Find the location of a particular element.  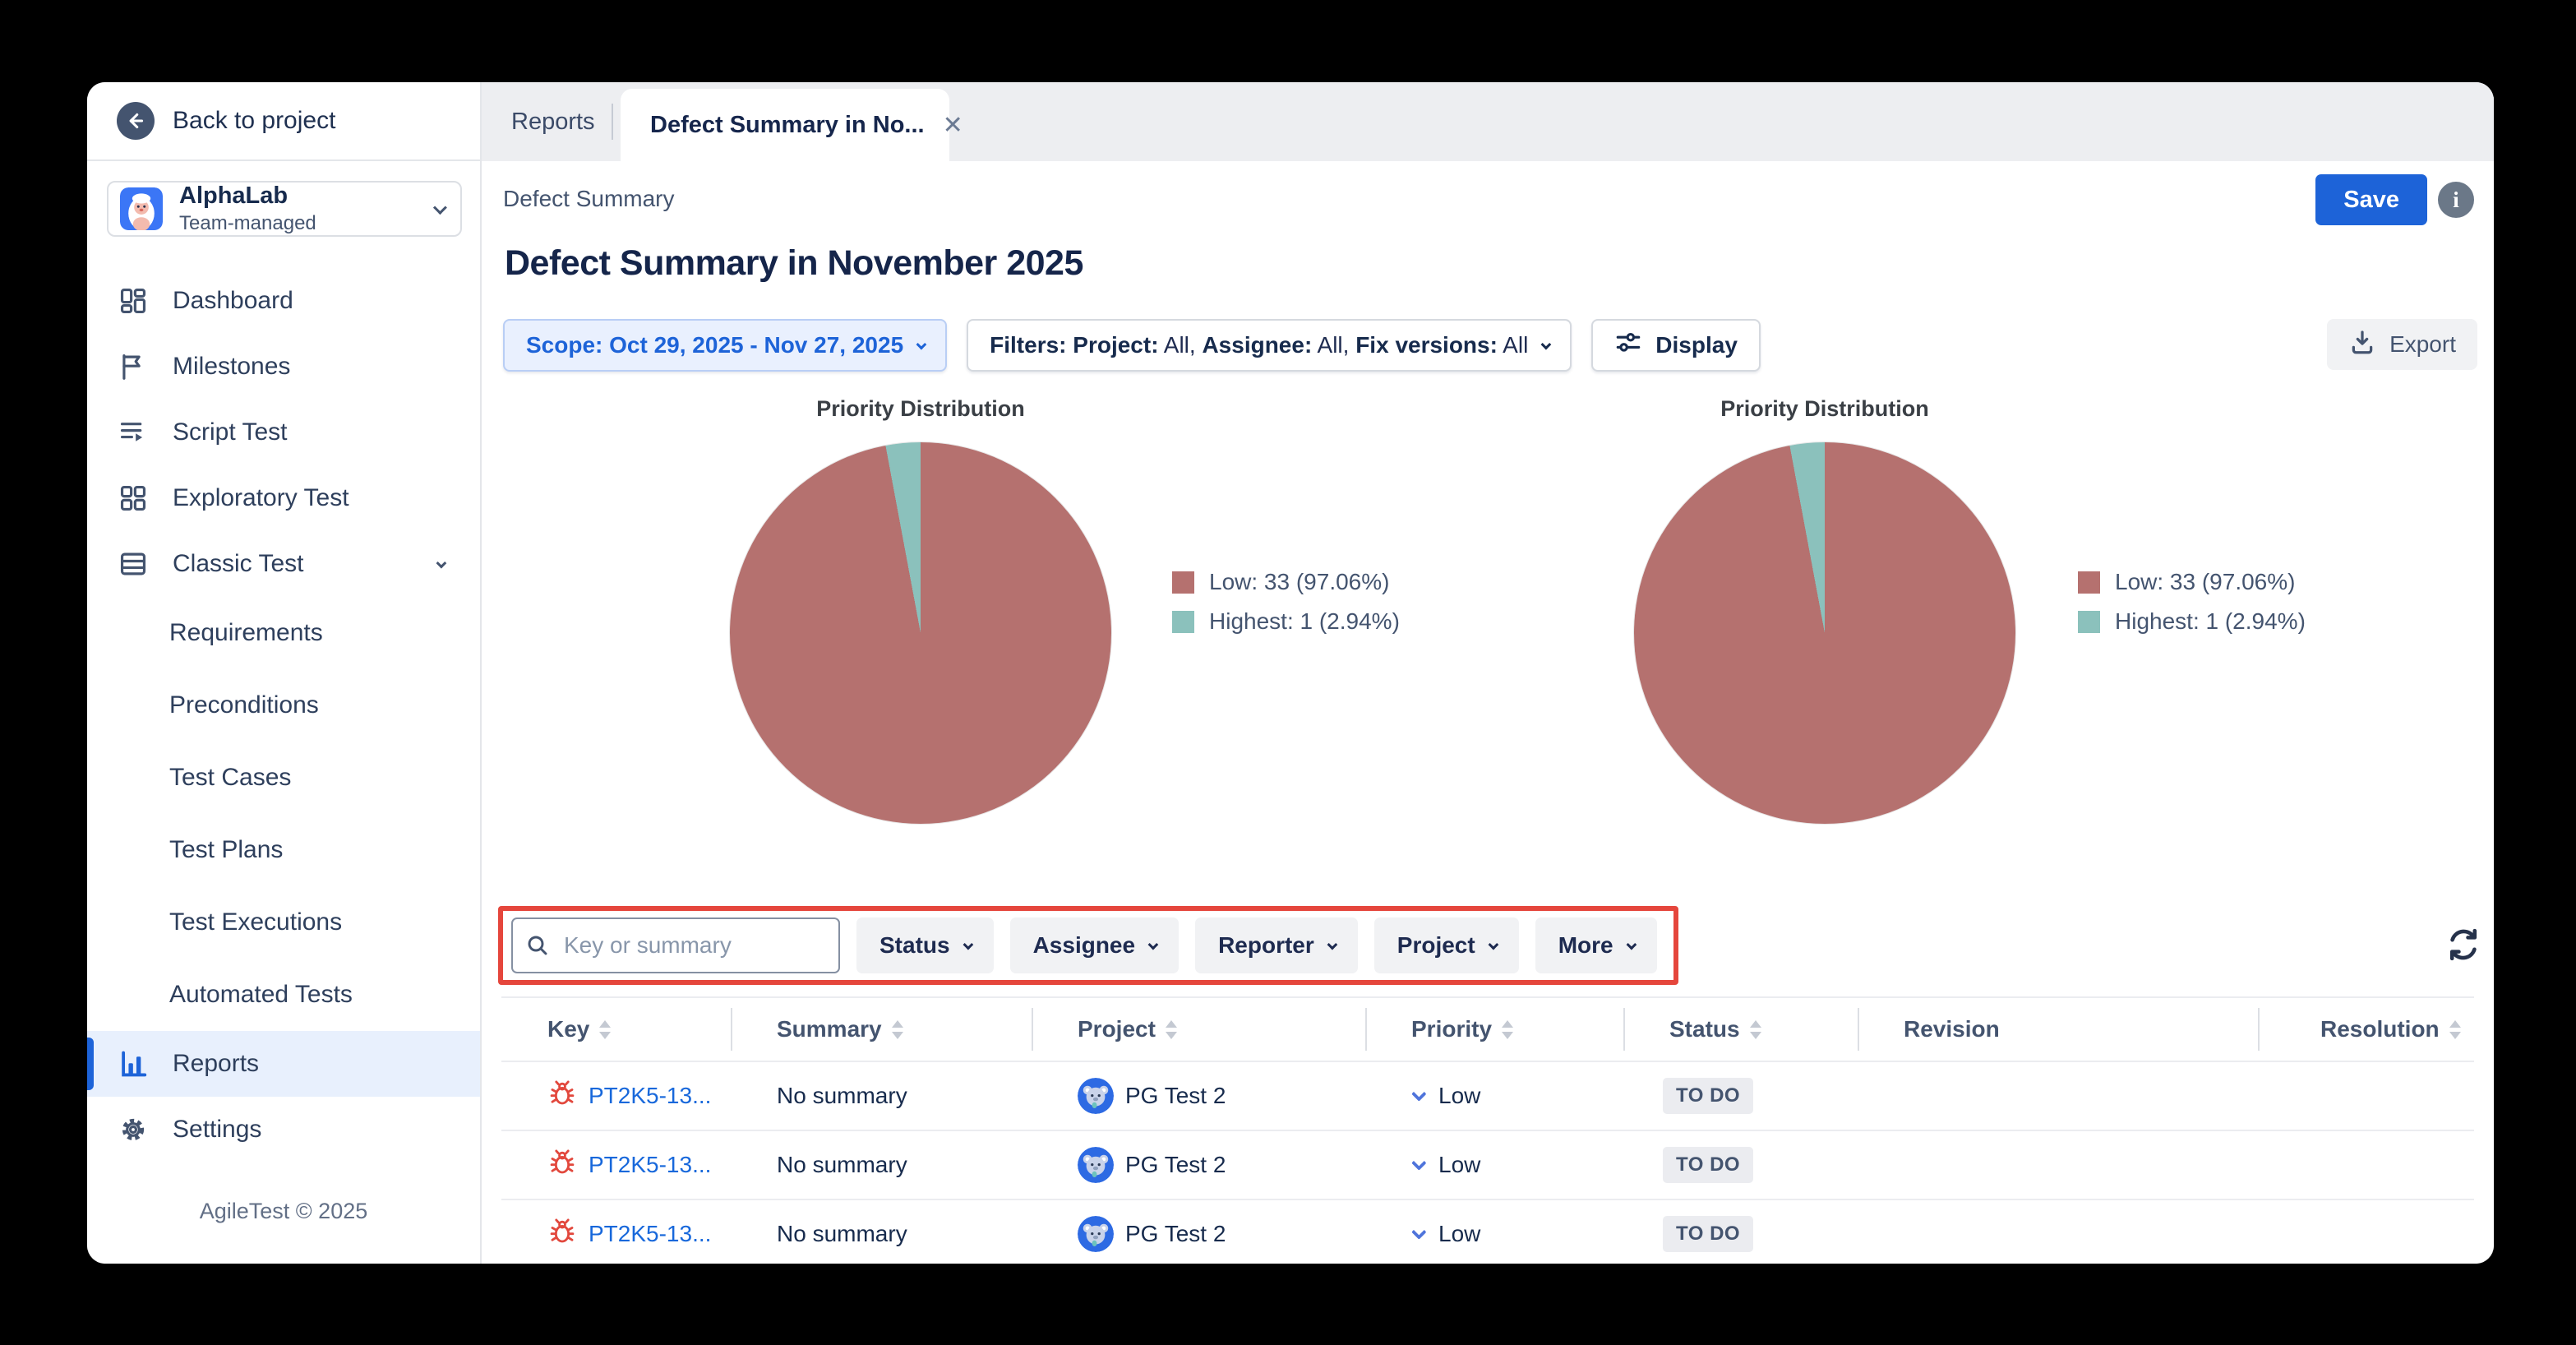

export-button: Export is located at coordinates (2402, 344).